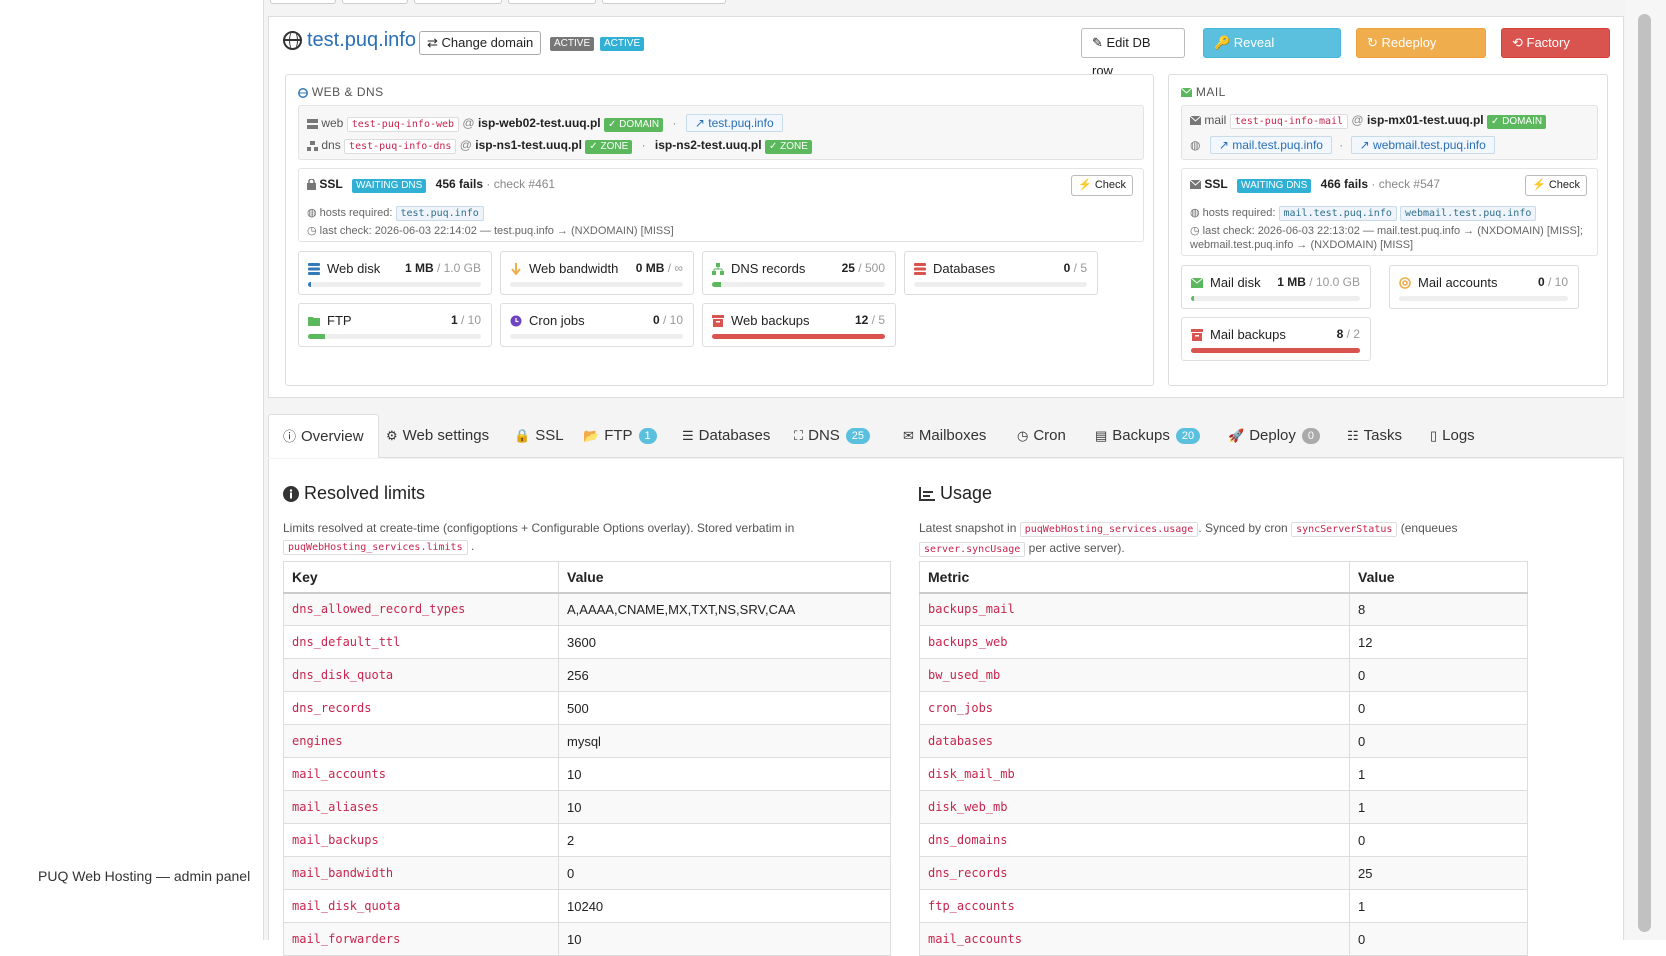  What do you see at coordinates (1438, 577) in the screenshot?
I see `col-value: Value` at bounding box center [1438, 577].